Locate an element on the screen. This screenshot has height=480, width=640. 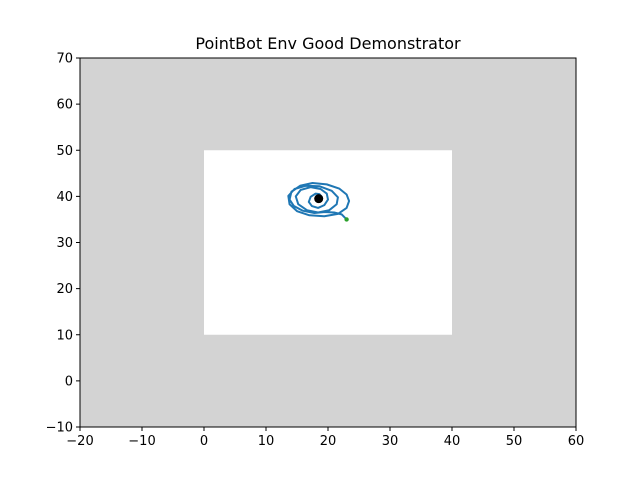
x-tick-label: 30 is located at coordinates (390, 441).